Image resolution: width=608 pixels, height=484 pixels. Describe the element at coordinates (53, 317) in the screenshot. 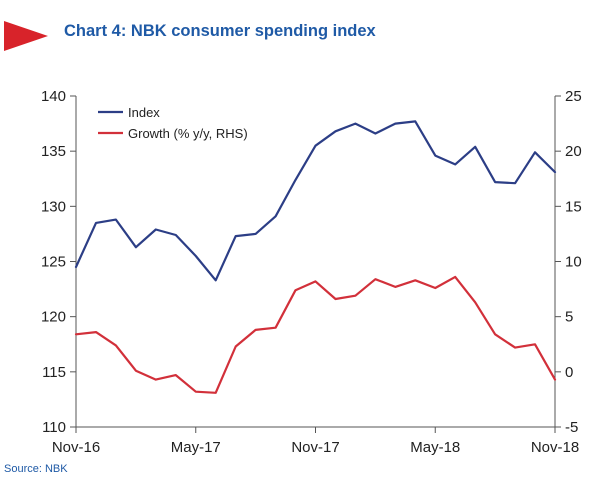

I see `y-left-tick-label: 120` at that location.